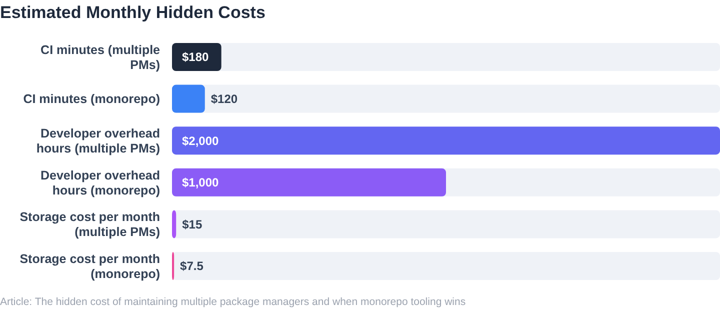 The image size is (720, 331). What do you see at coordinates (90, 225) in the screenshot?
I see `y-tick-label: Storage cost per month (multiple PMs)` at bounding box center [90, 225].